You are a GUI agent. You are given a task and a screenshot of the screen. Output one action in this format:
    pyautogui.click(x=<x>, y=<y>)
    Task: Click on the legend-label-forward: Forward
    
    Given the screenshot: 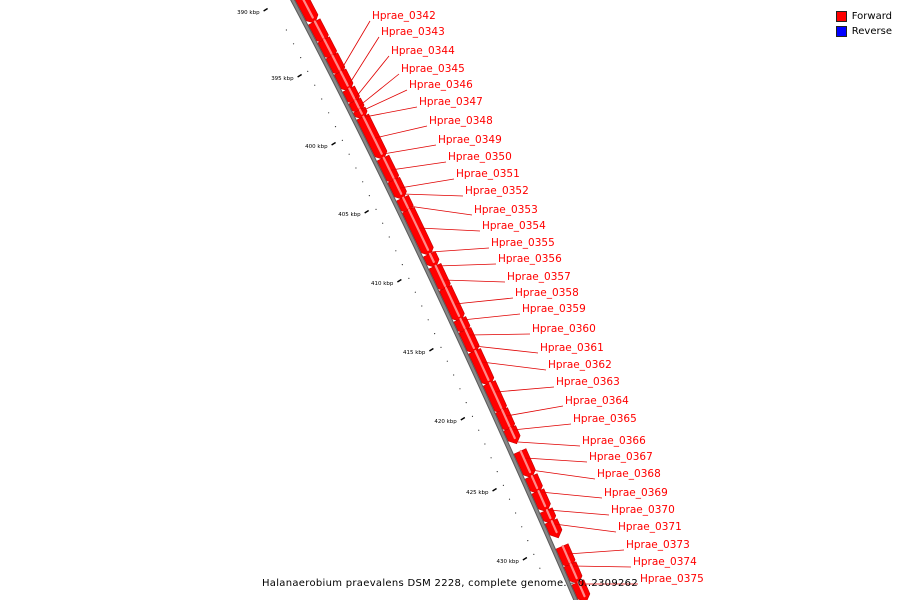 What is the action you would take?
    pyautogui.click(x=871, y=16)
    